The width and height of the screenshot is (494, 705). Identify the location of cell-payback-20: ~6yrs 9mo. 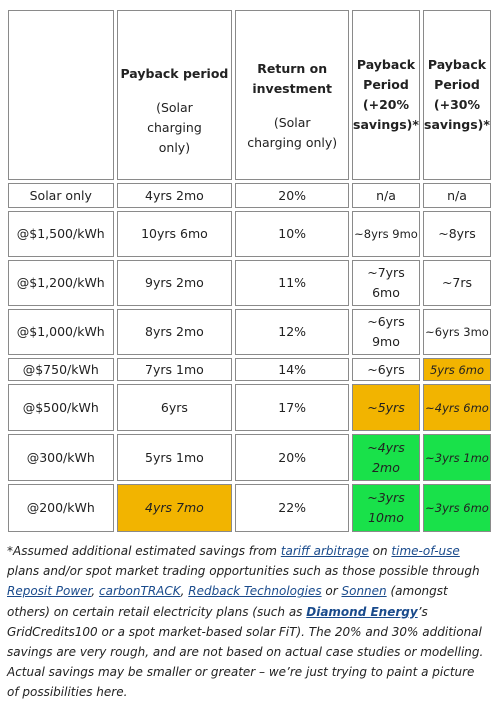
(385, 332).